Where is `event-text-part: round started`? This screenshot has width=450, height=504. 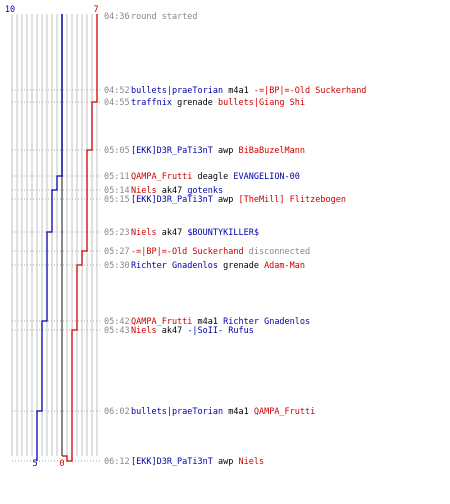
event-text-part: round started is located at coordinates (164, 17).